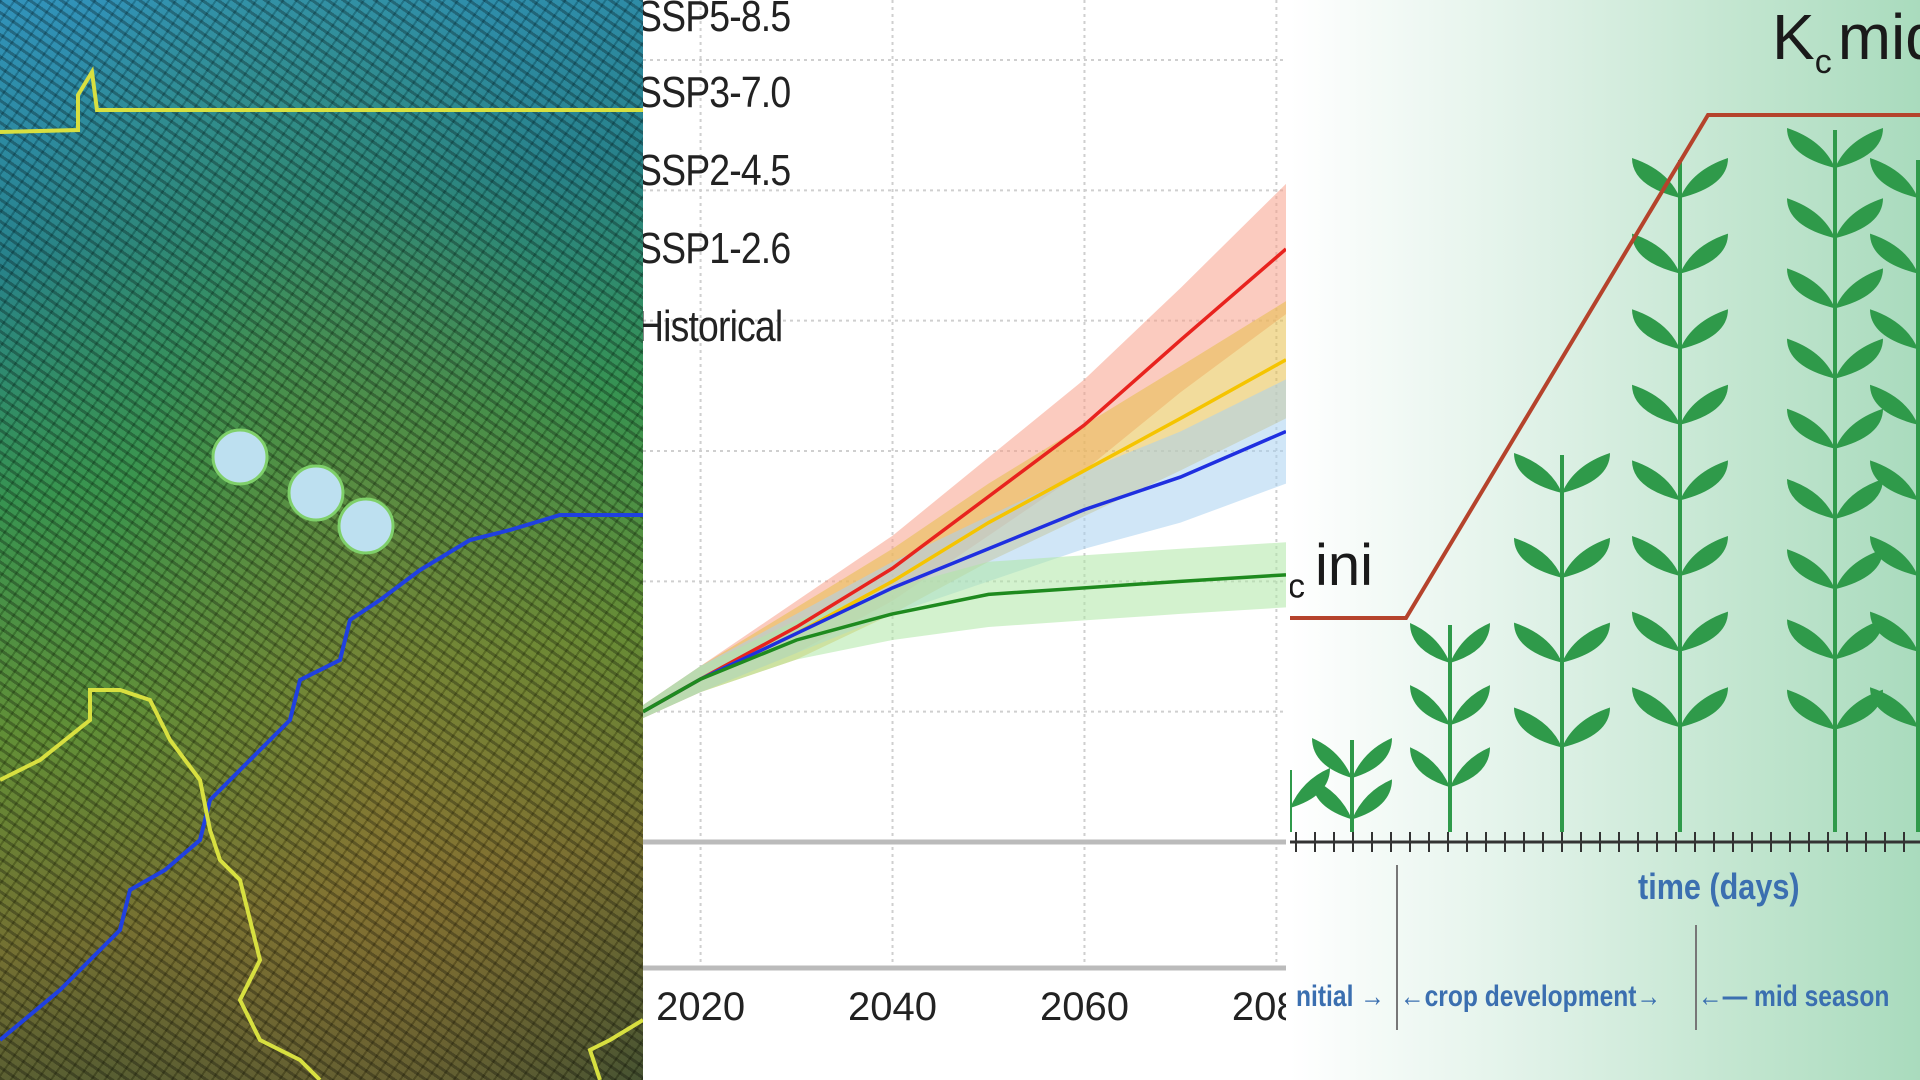  Describe the element at coordinates (161, 884) in the screenshot. I see `boundary-line-bottom` at that location.